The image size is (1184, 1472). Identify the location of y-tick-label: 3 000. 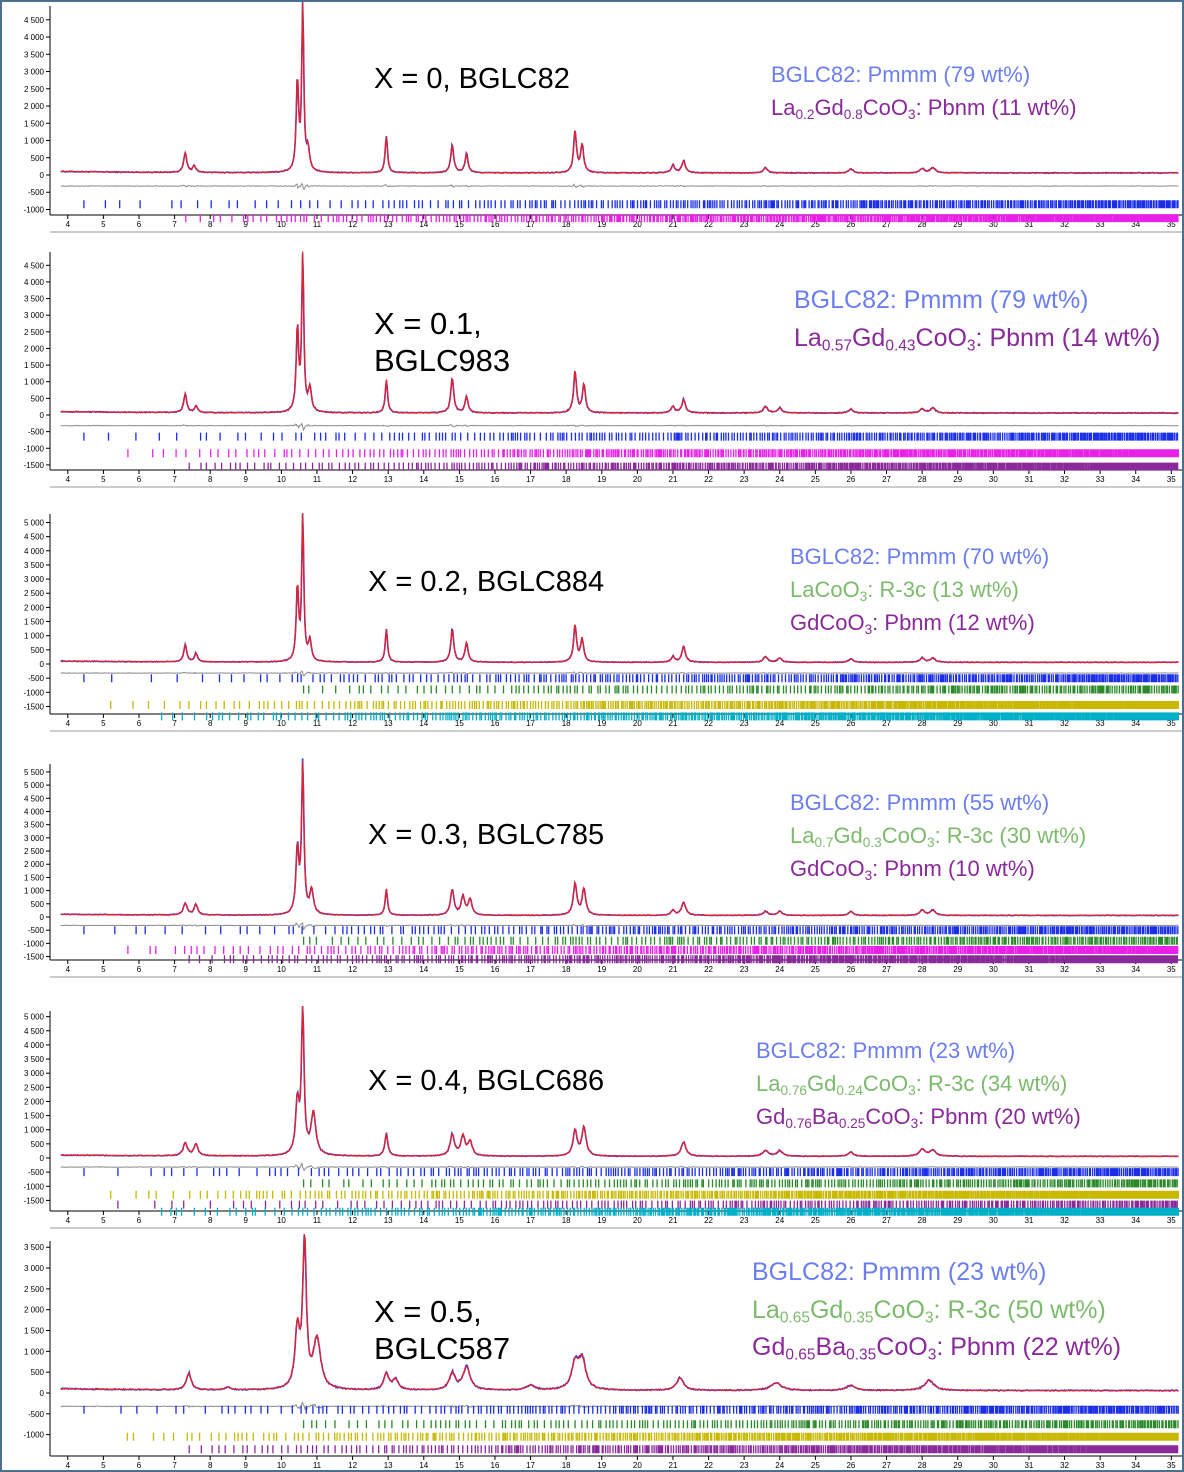
(34, 579).